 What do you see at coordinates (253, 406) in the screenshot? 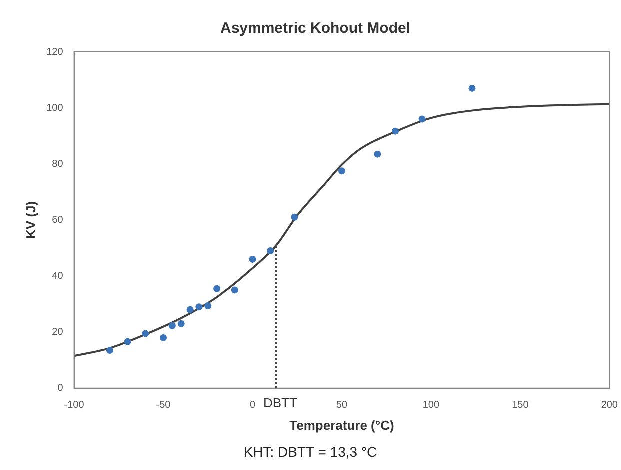
I see `x-tick-label: 0` at bounding box center [253, 406].